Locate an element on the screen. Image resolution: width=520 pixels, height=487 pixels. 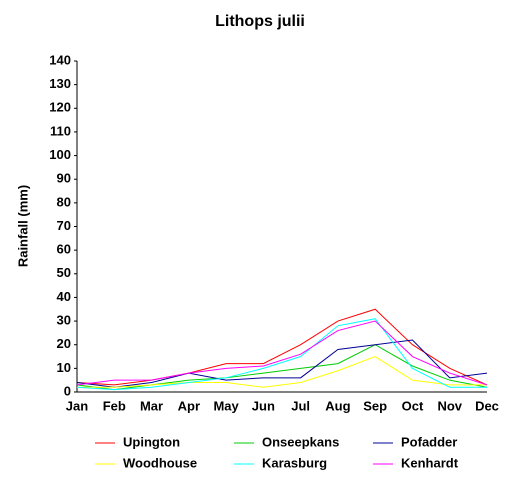
x-tick-label: Oct is located at coordinates (413, 405).